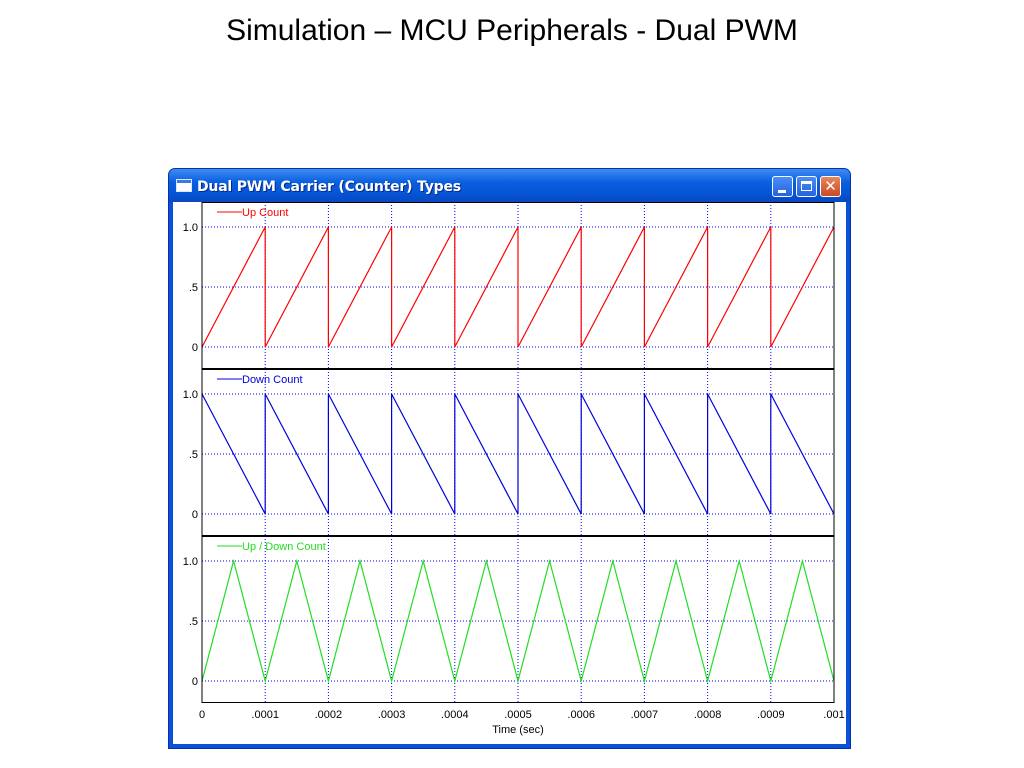  I want to click on window-titlebar: Dual PWM Carrier (Counter) Types ✕, so click(509, 185).